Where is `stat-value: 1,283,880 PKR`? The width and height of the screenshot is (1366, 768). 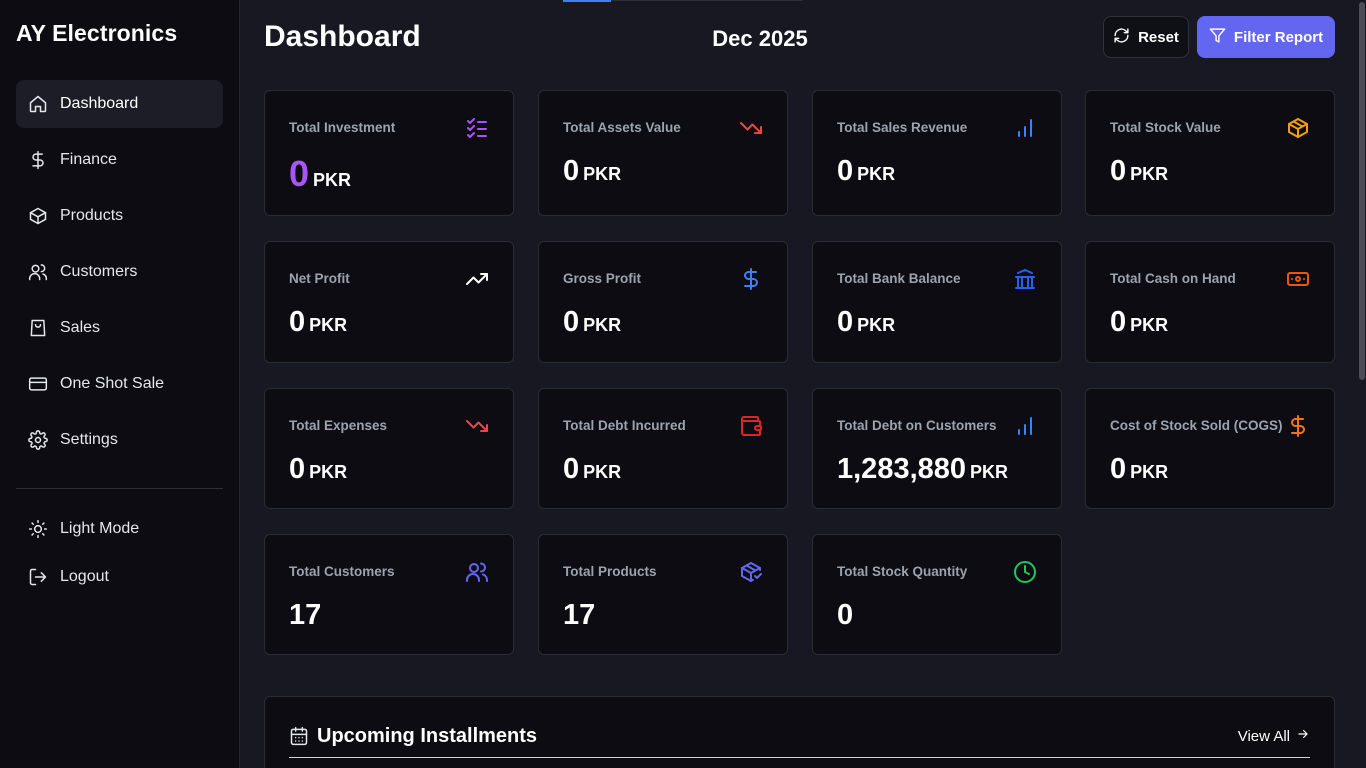
stat-value: 1,283,880 PKR is located at coordinates (922, 469).